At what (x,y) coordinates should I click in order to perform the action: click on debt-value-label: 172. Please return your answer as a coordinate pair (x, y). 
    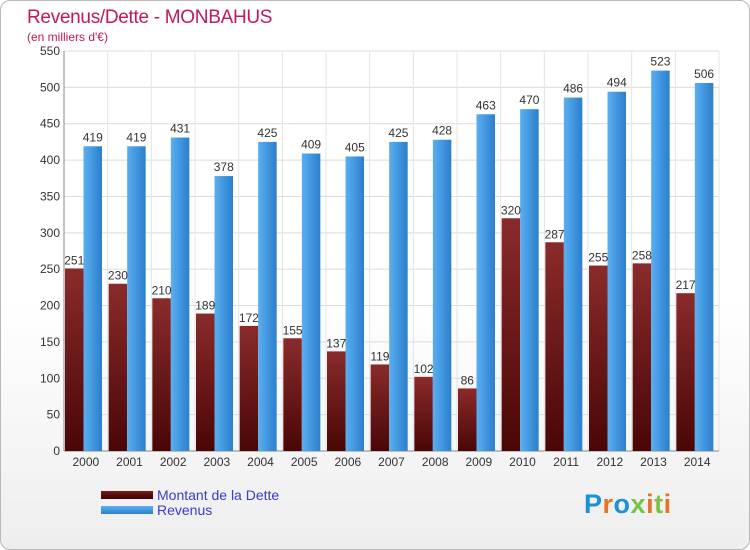
    Looking at the image, I should click on (249, 318).